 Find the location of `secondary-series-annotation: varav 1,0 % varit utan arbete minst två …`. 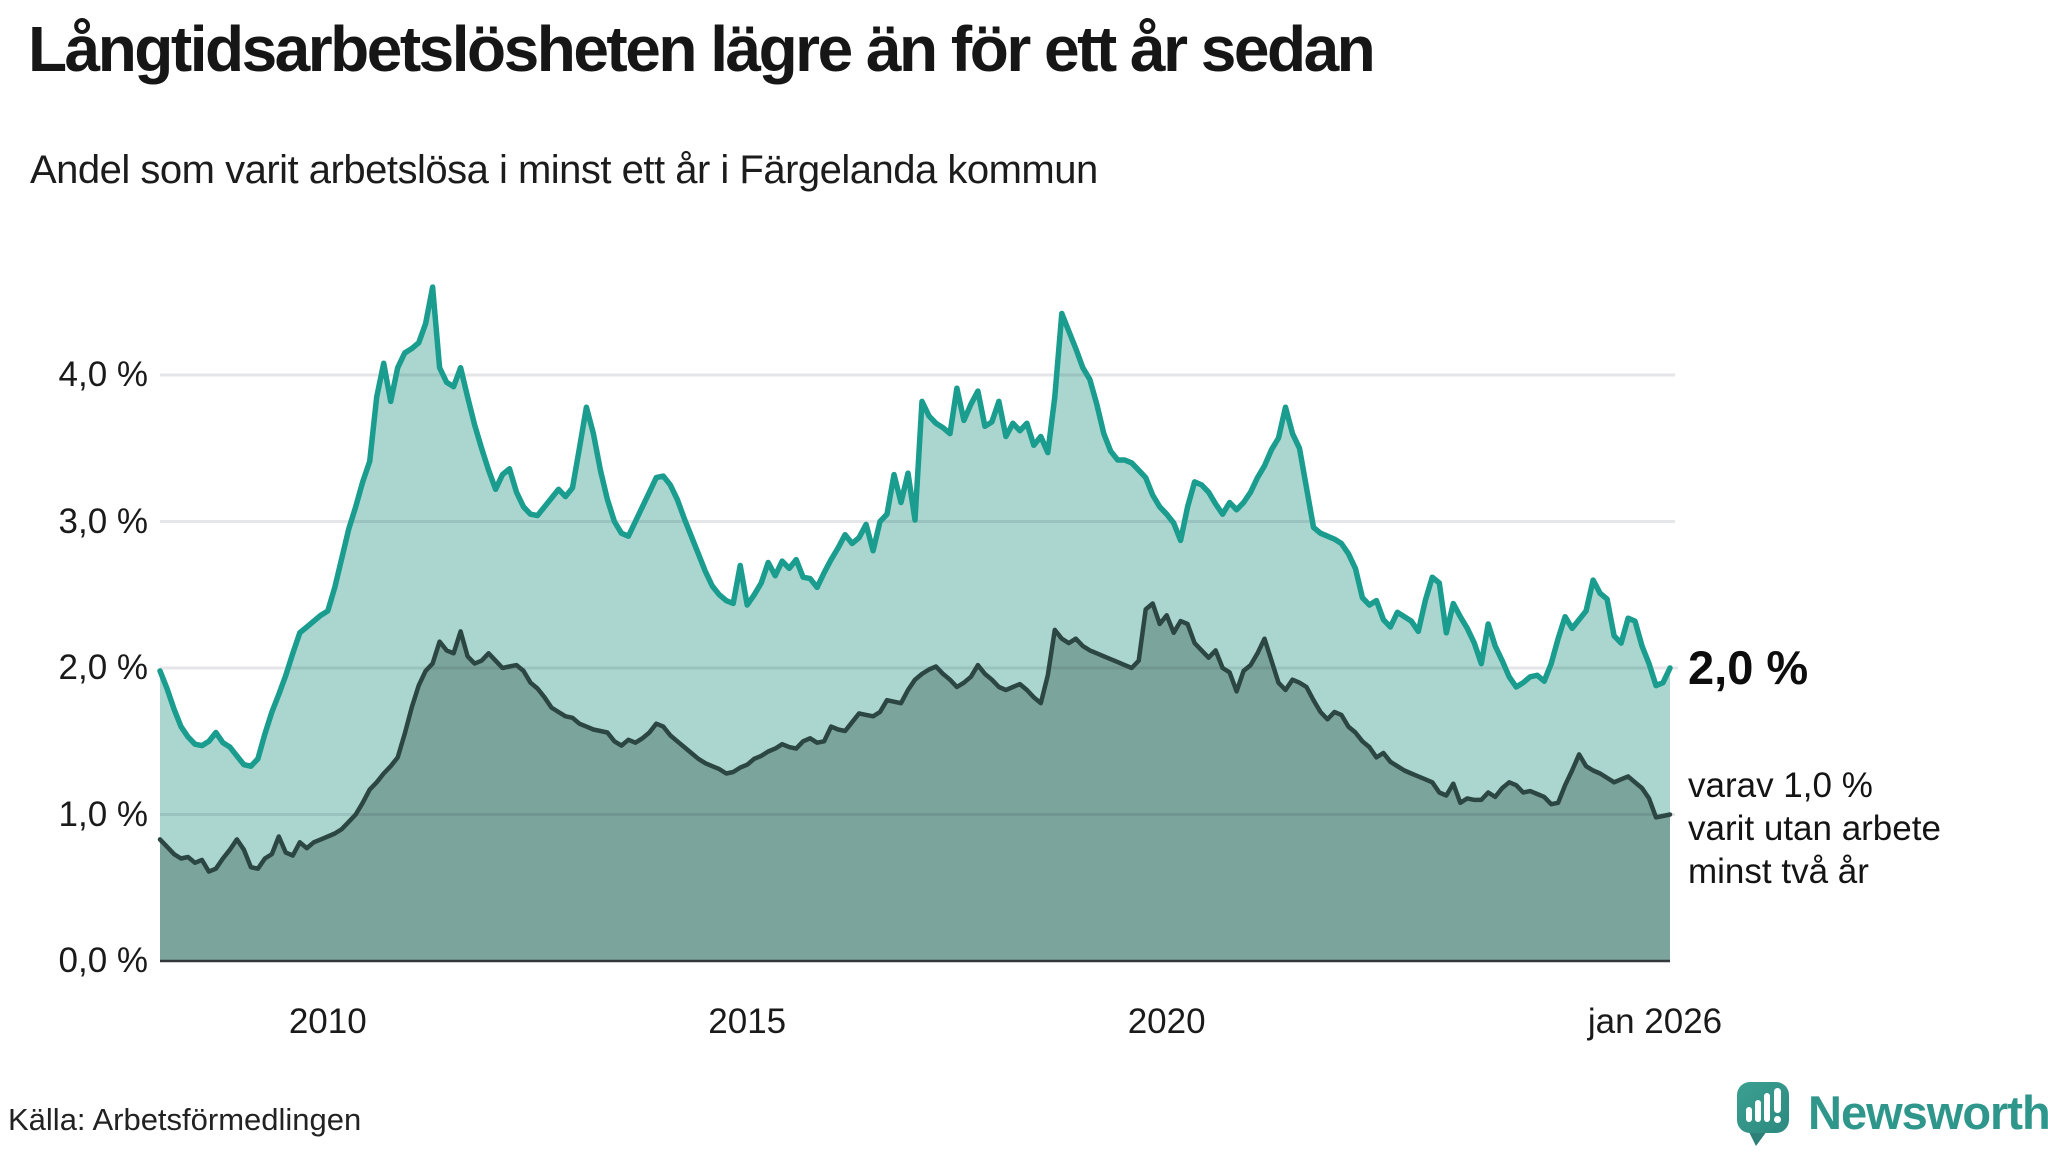

secondary-series-annotation: varav 1,0 % varit utan arbete minst två … is located at coordinates (1814, 828).